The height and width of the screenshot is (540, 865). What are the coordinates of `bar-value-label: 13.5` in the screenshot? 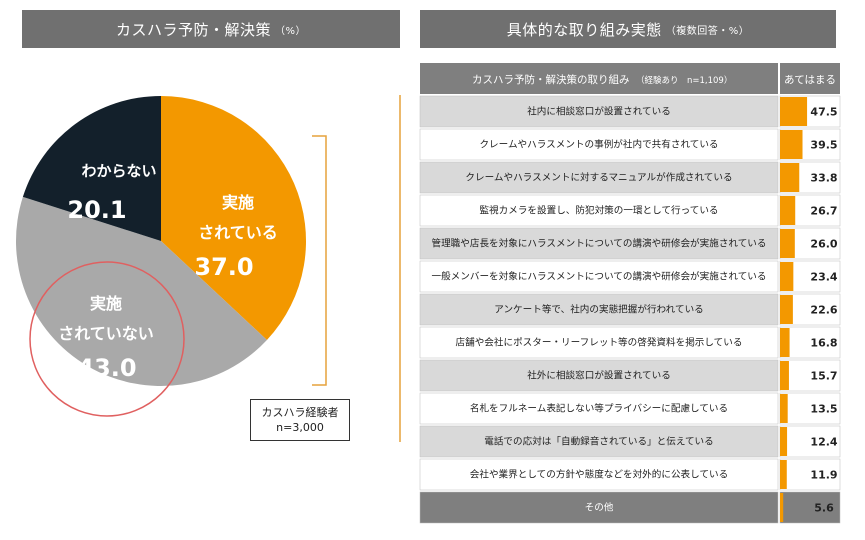 It's located at (823, 409).